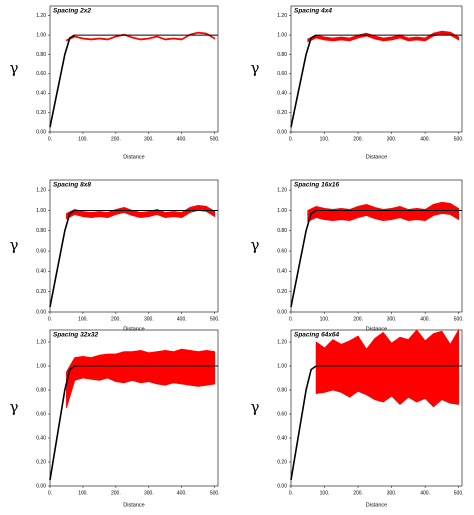 Image resolution: width=474 pixels, height=515 pixels. What do you see at coordinates (317, 335) in the screenshot?
I see `panel-title: Spacing 64x64` at bounding box center [317, 335].